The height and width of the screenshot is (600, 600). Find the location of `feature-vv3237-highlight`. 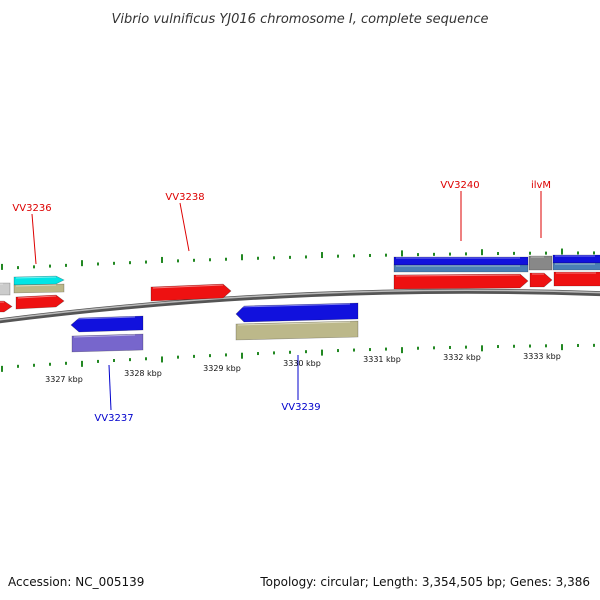

feature-vv3237-highlight is located at coordinates (104, 318).